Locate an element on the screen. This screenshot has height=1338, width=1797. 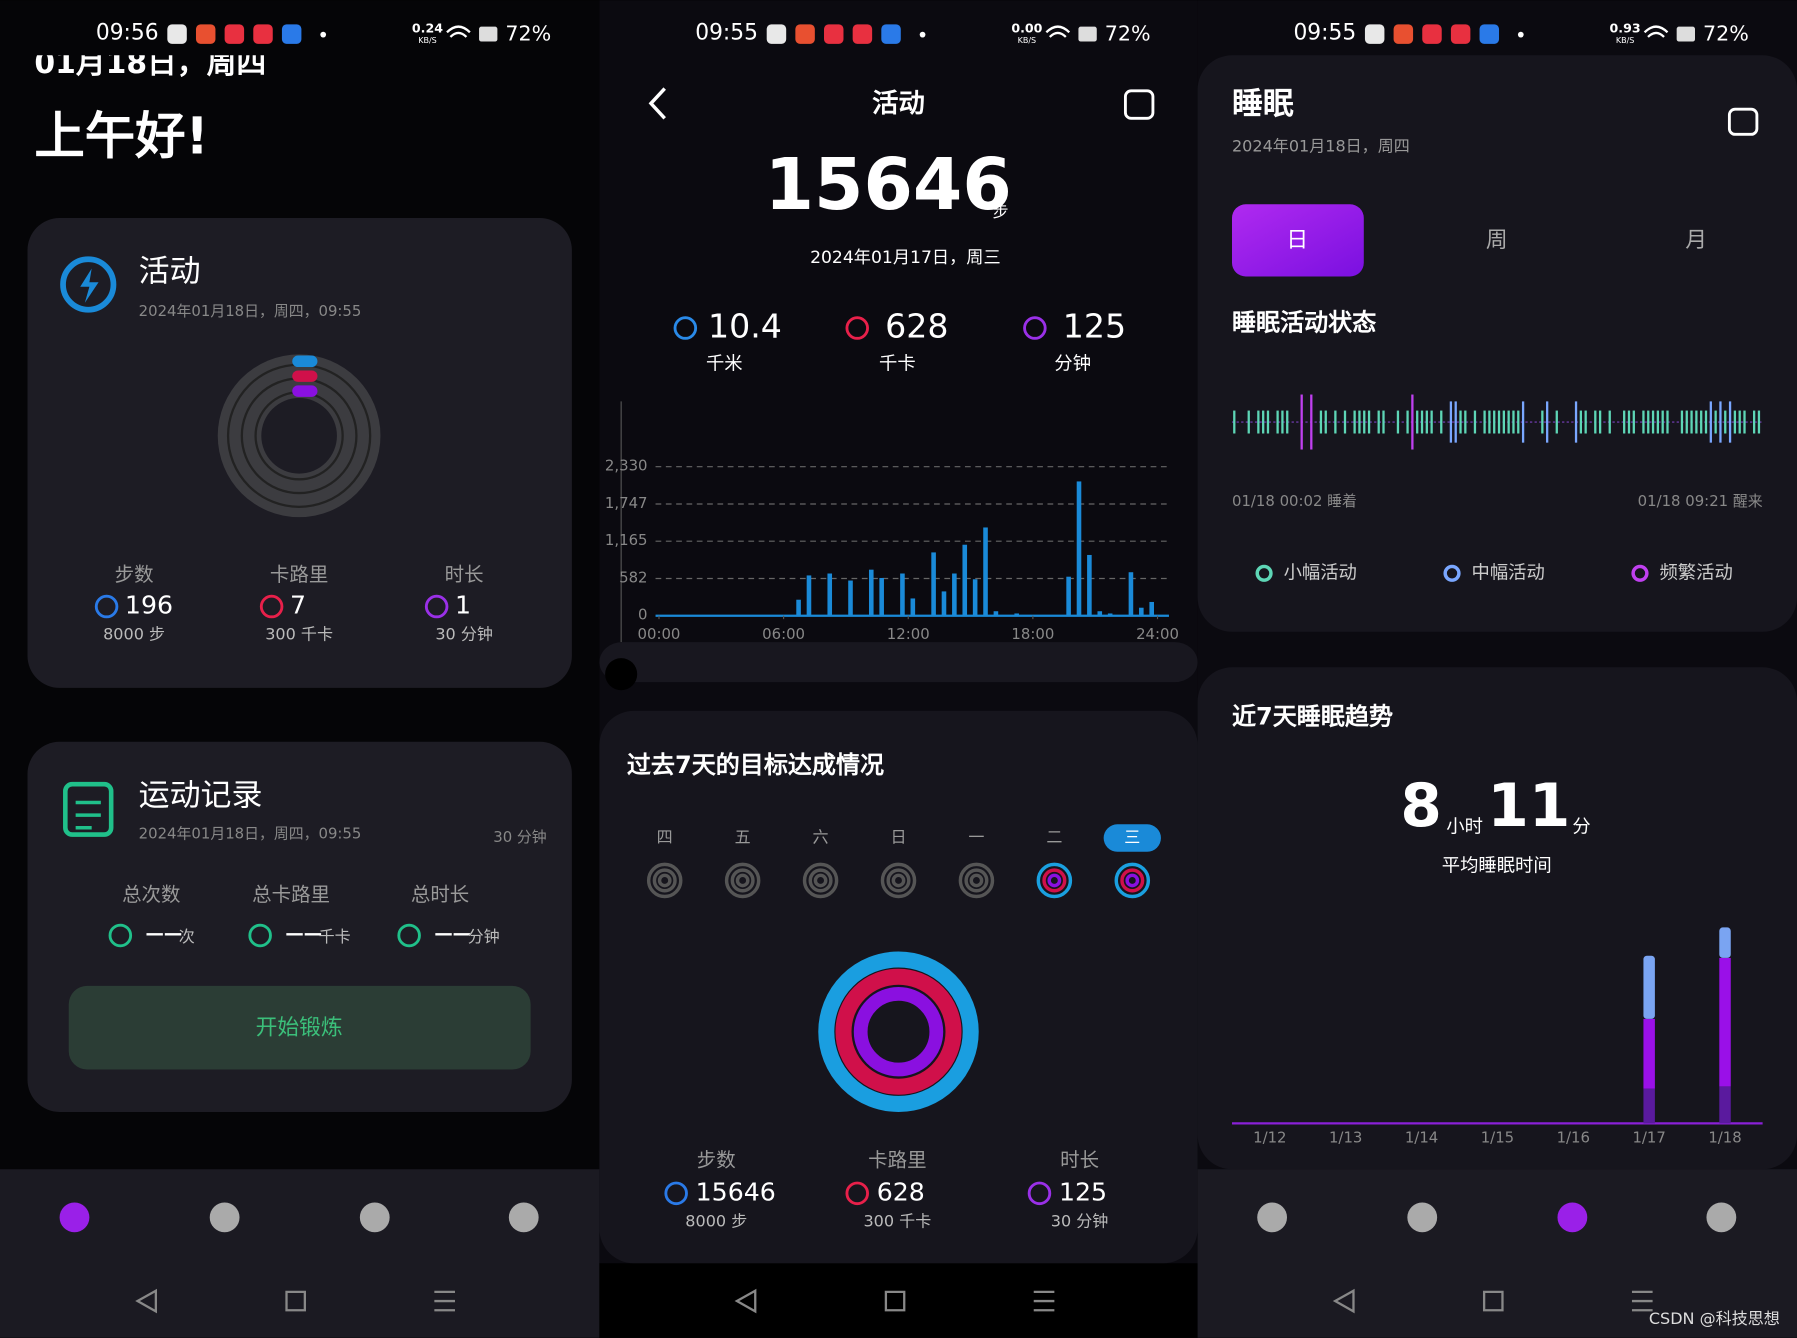
day-label: 五 is located at coordinates (743, 837).